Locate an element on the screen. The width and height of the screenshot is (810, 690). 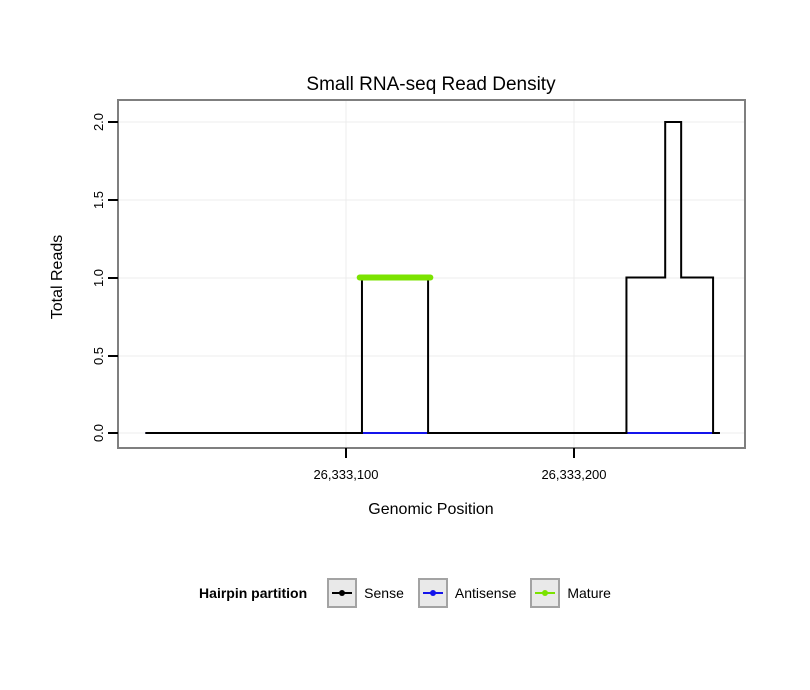
y-tick-label: 1.0 is located at coordinates (98, 278).